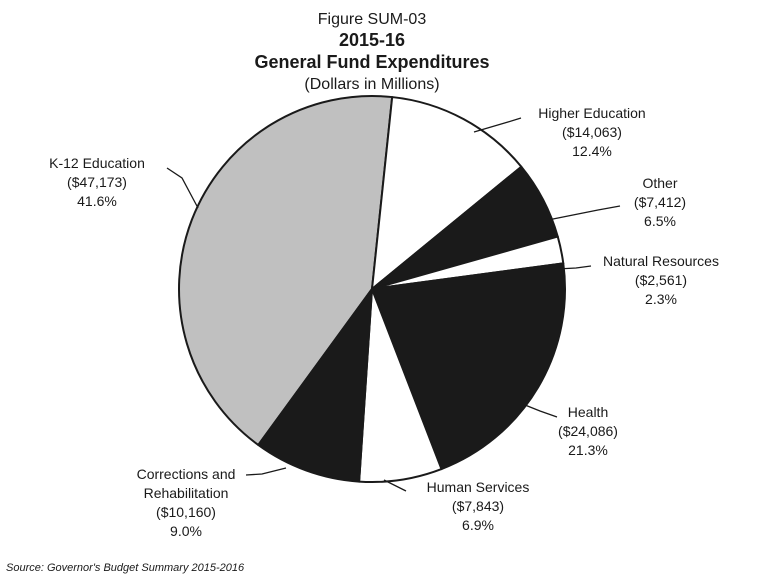 The width and height of the screenshot is (780, 585). Describe the element at coordinates (97, 163) in the screenshot. I see `slice-label-name: K-12 Education` at that location.